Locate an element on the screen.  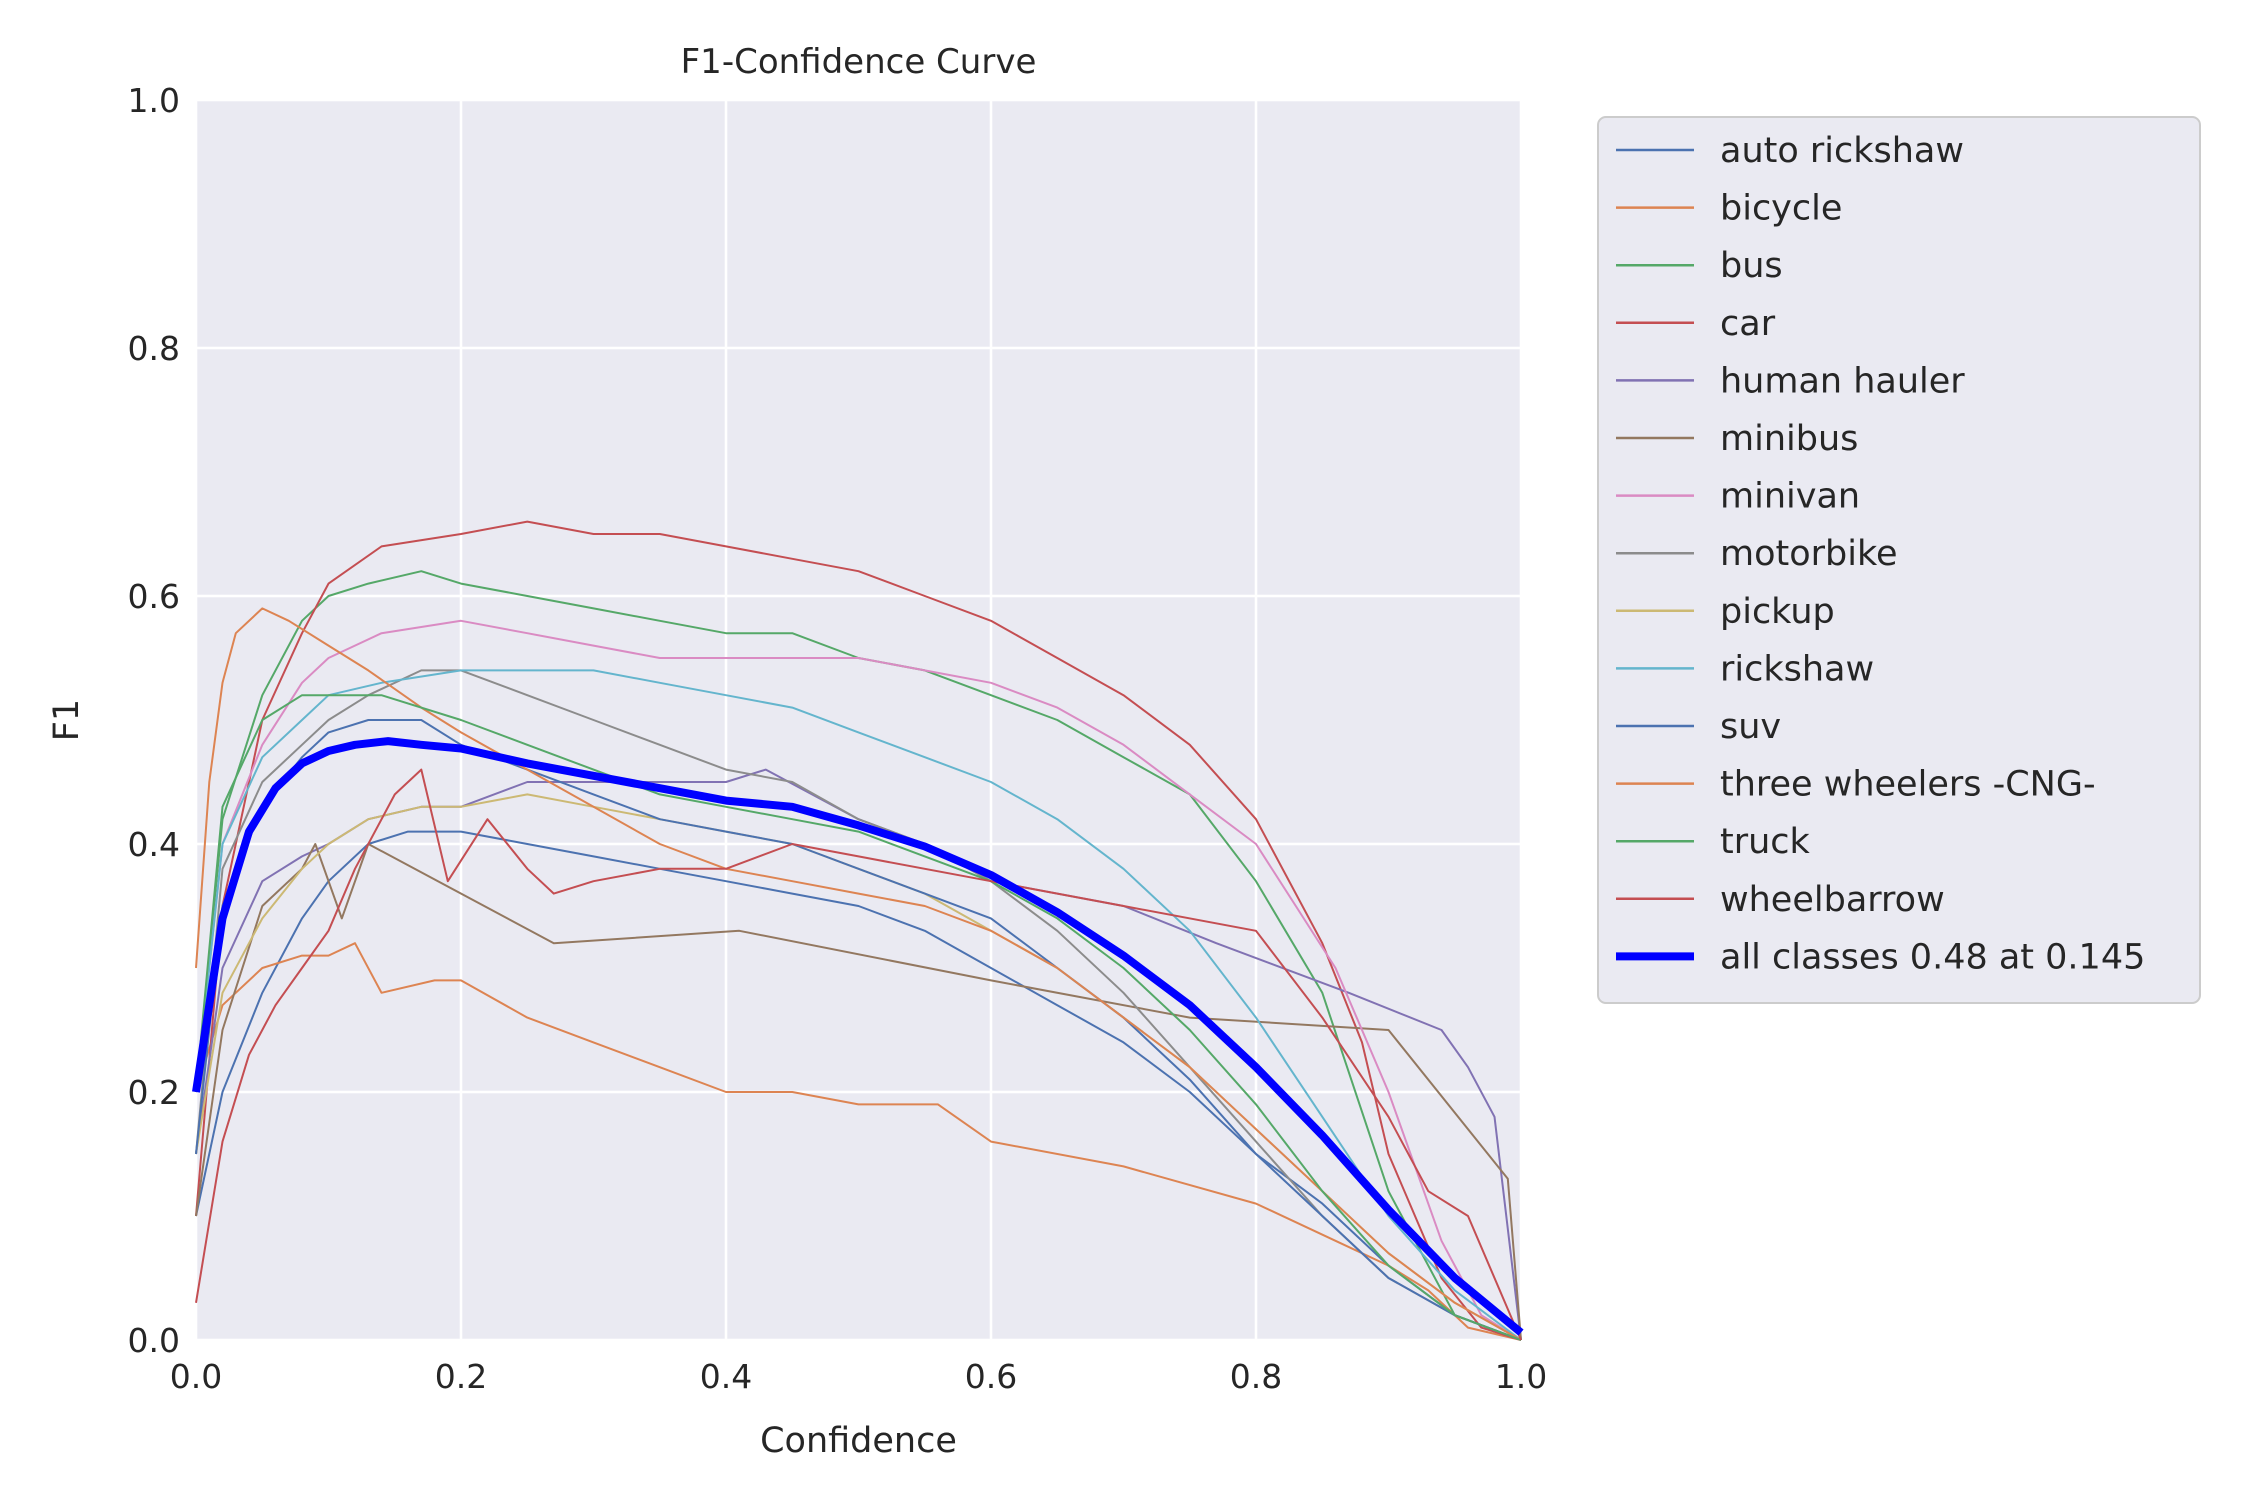
x-tick-label: 0.6 is located at coordinates (991, 1376).